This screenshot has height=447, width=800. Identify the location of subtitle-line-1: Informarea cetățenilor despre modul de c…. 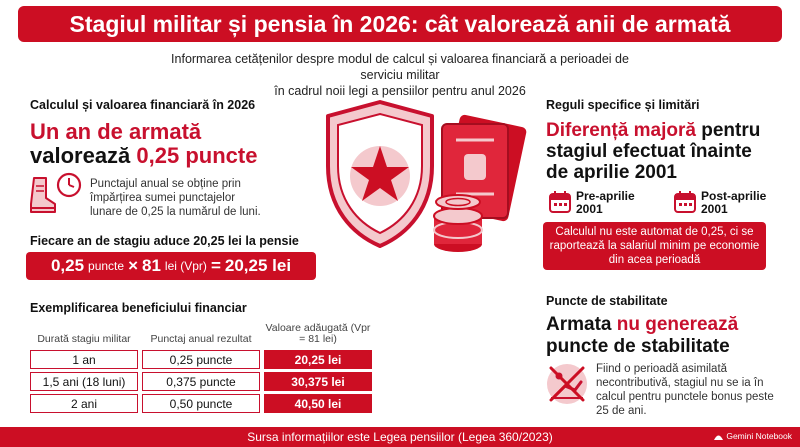
(400, 67).